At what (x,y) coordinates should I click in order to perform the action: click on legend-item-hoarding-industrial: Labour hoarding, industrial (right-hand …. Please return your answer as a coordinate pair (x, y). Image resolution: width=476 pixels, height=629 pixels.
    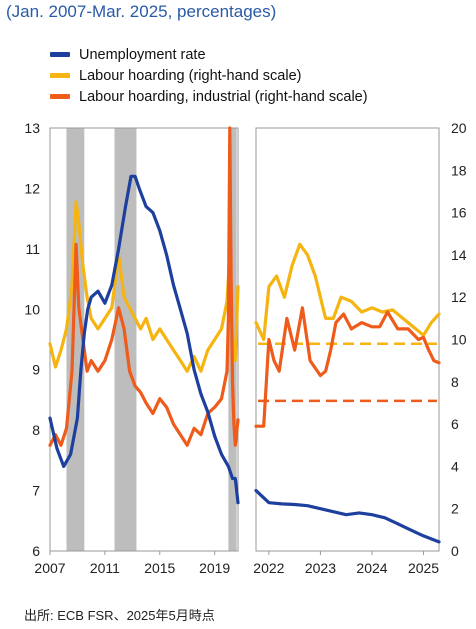
    Looking at the image, I should click on (209, 96).